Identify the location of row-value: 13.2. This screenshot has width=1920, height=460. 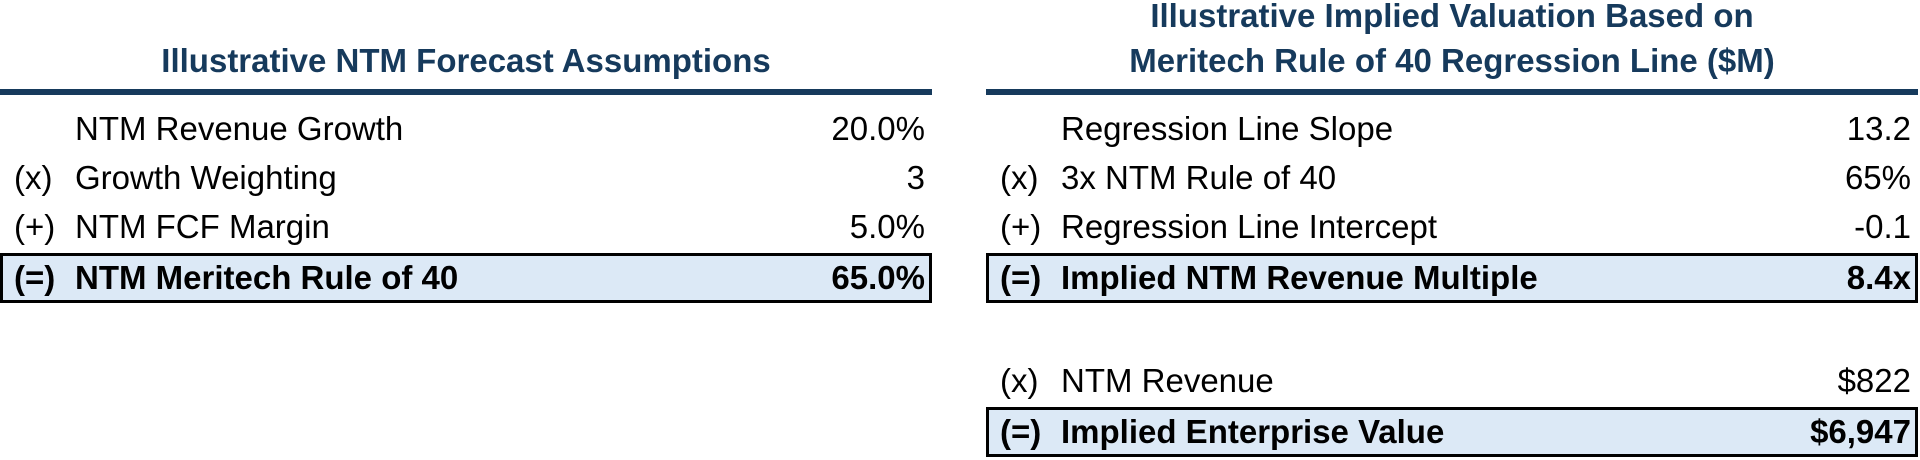
(1878, 128).